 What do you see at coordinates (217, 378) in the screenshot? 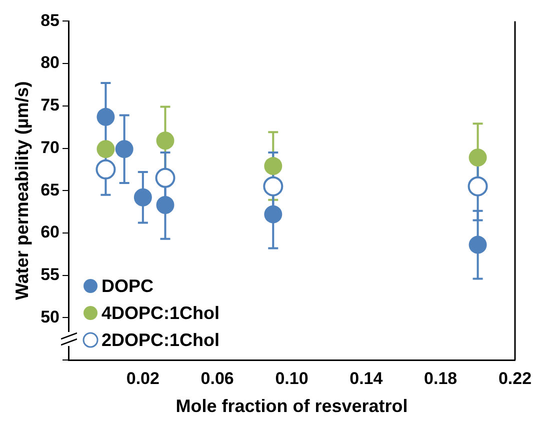
I see `x-tick-label: 0.06` at bounding box center [217, 378].